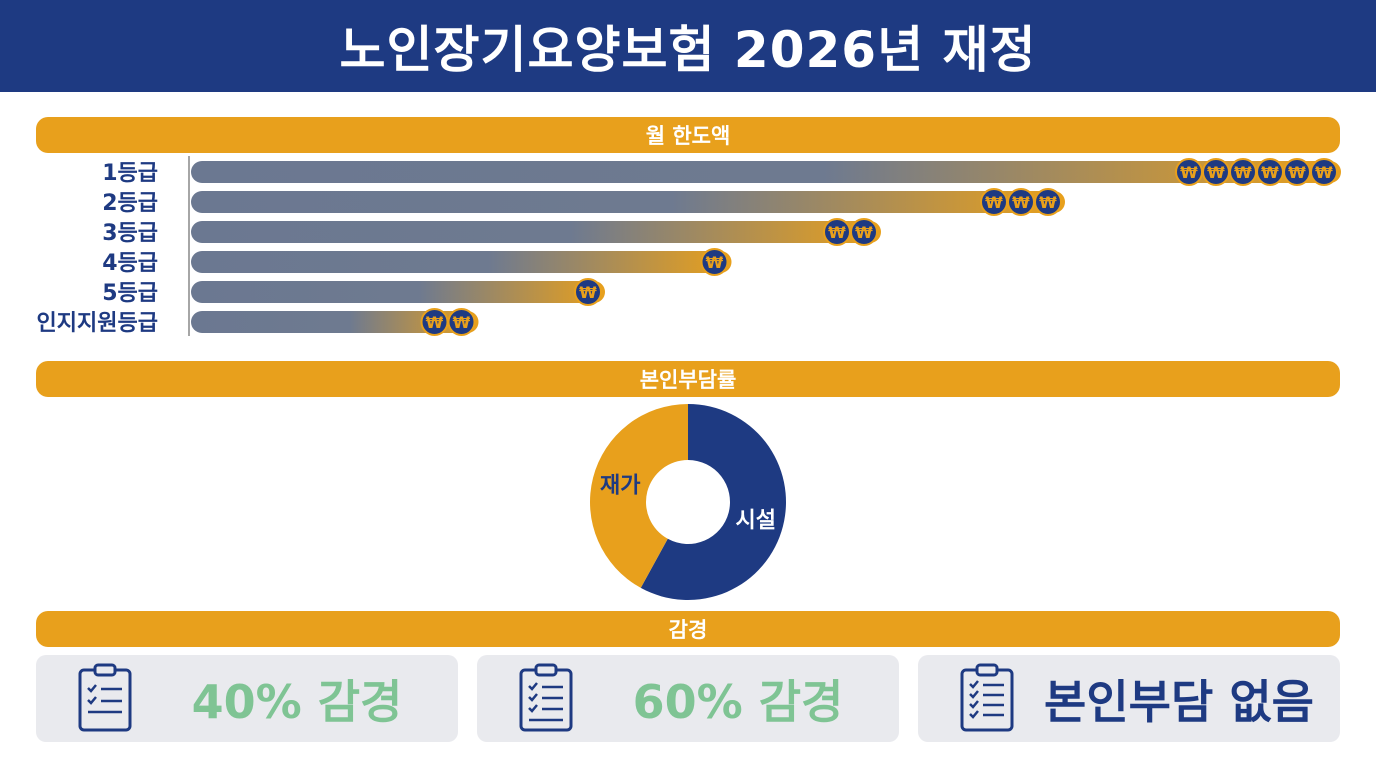 Image resolution: width=1376 pixels, height=768 pixels. I want to click on bar-category-label: 1등급, so click(130, 173).